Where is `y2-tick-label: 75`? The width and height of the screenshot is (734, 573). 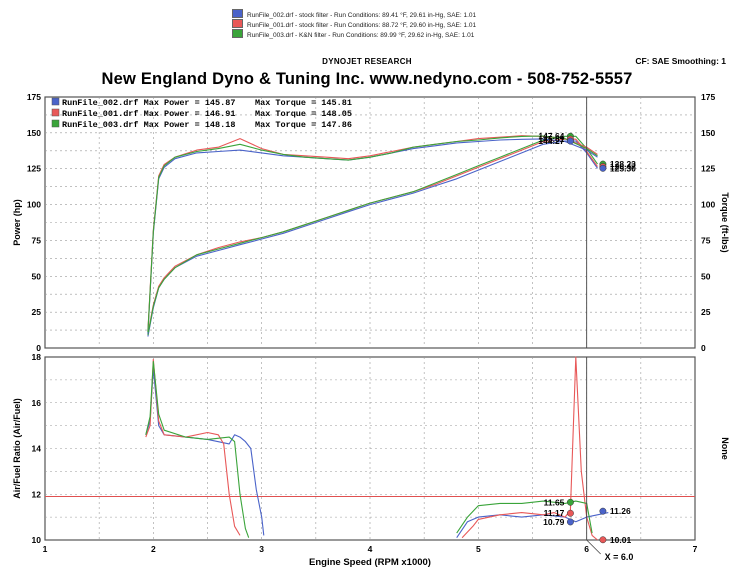
y2-tick-label: 75 is located at coordinates (706, 240).